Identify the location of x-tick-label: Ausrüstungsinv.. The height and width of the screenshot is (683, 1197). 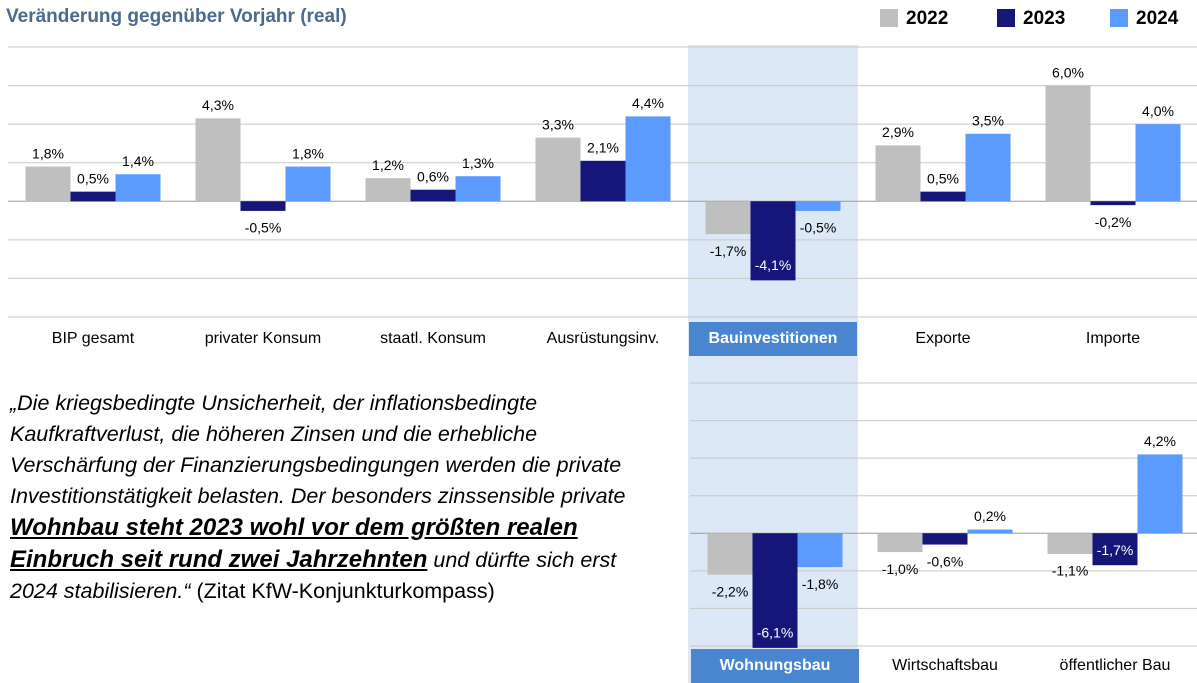
(603, 338).